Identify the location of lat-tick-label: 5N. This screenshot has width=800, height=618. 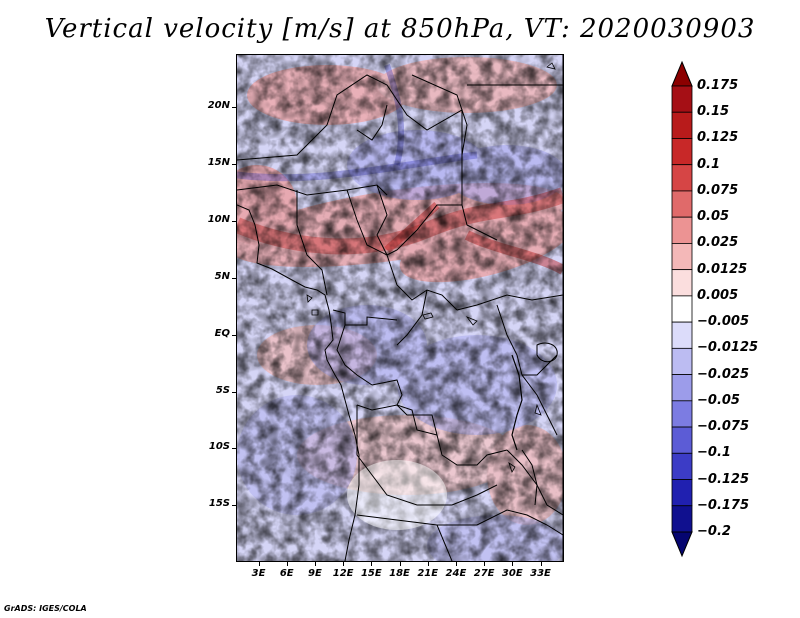
(222, 276).